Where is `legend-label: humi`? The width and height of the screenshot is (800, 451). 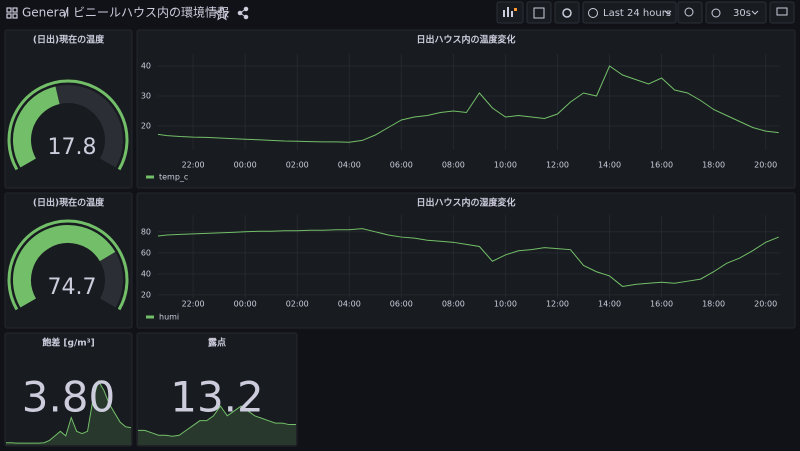 legend-label: humi is located at coordinates (169, 317).